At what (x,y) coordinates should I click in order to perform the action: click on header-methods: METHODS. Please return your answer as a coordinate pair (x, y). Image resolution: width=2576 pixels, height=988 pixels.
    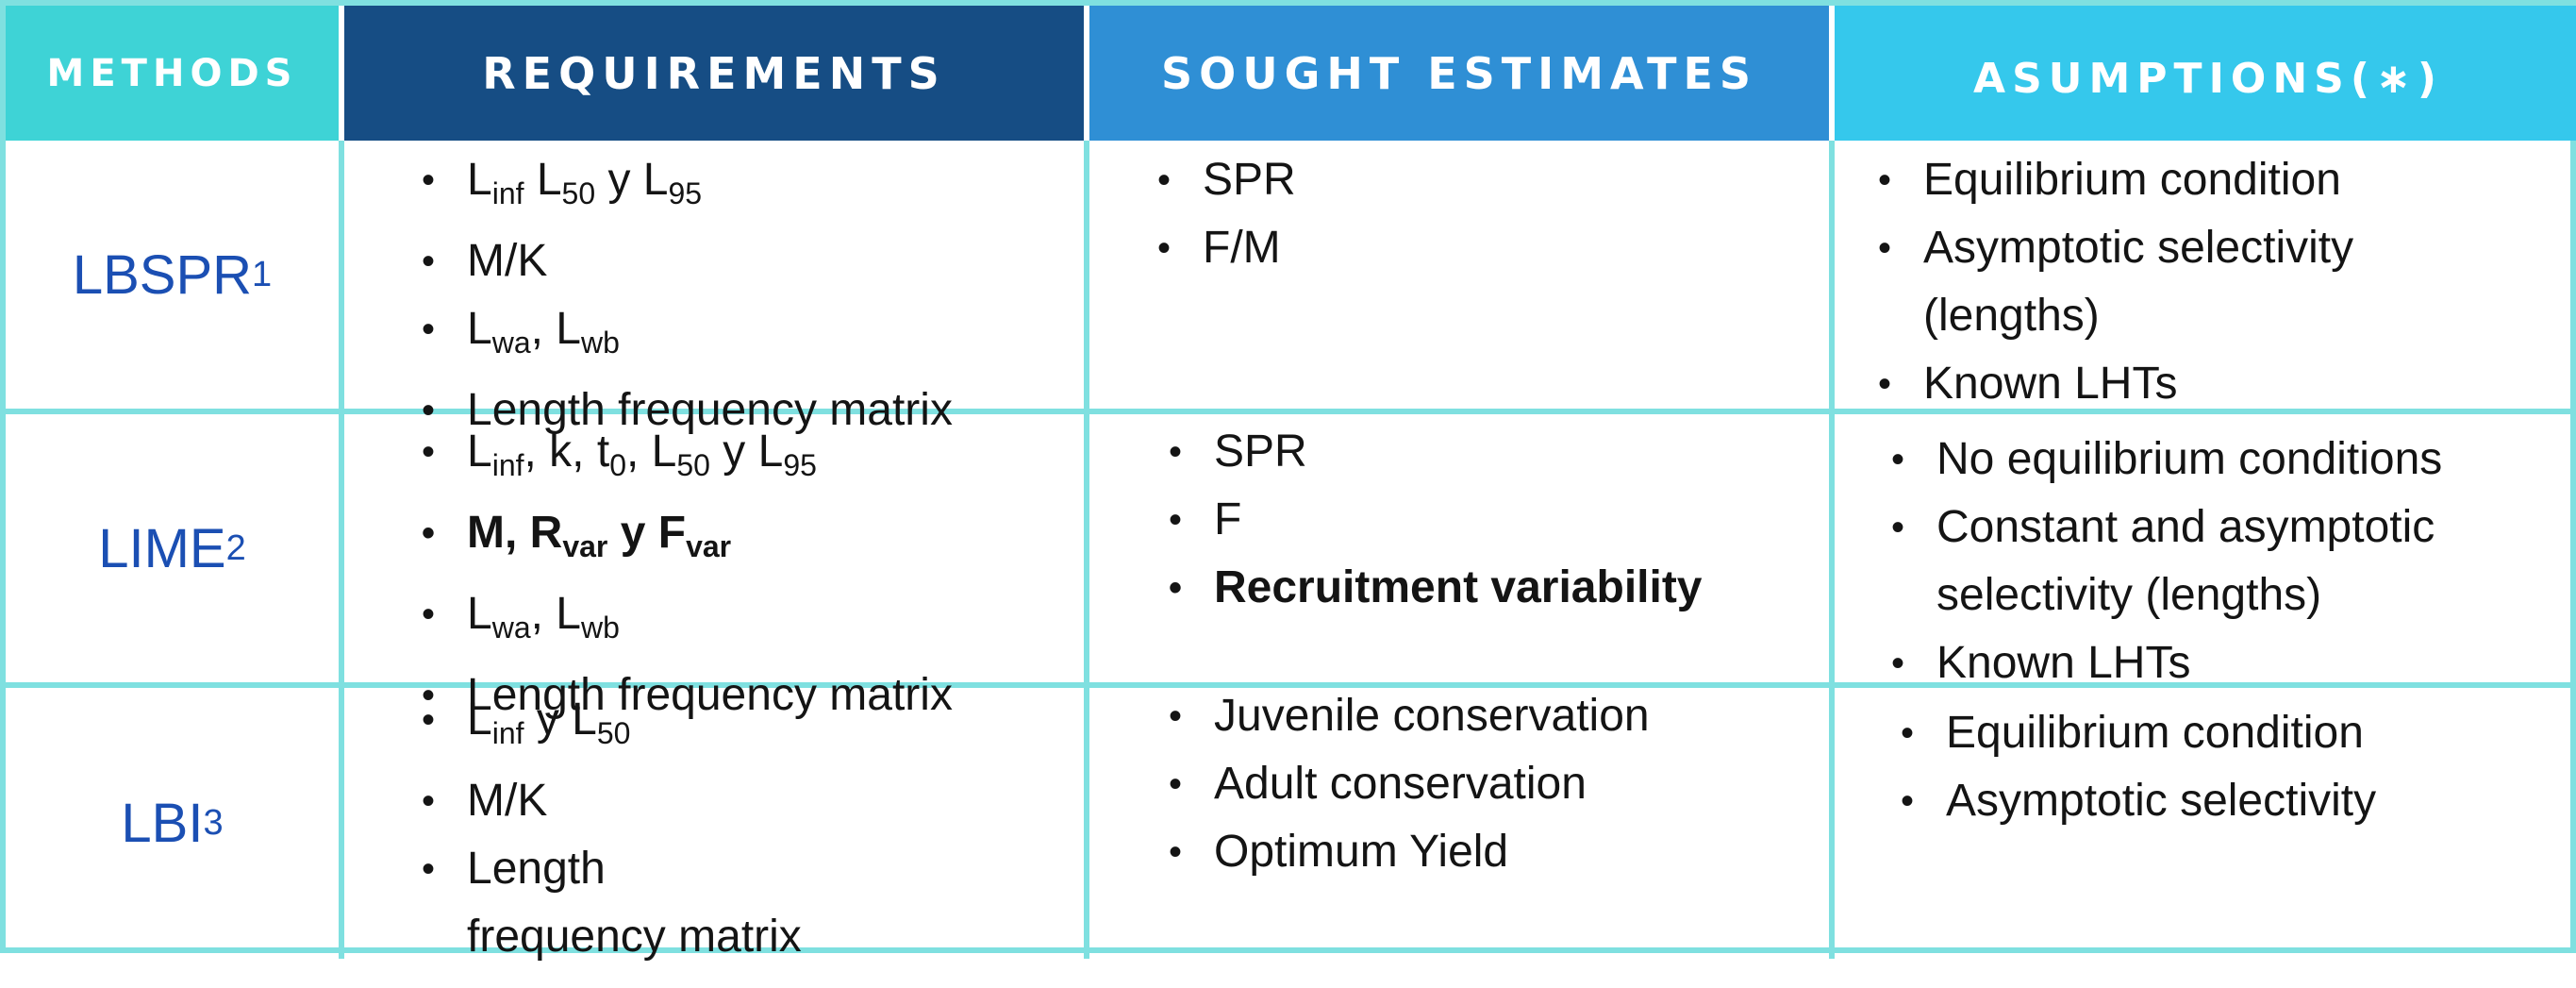
    Looking at the image, I should click on (175, 74).